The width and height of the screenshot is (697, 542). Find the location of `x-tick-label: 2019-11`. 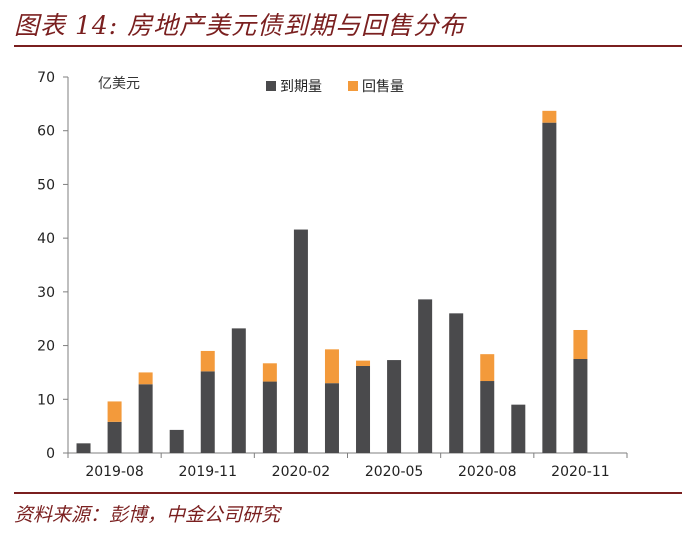

x-tick-label: 2019-11 is located at coordinates (208, 472).